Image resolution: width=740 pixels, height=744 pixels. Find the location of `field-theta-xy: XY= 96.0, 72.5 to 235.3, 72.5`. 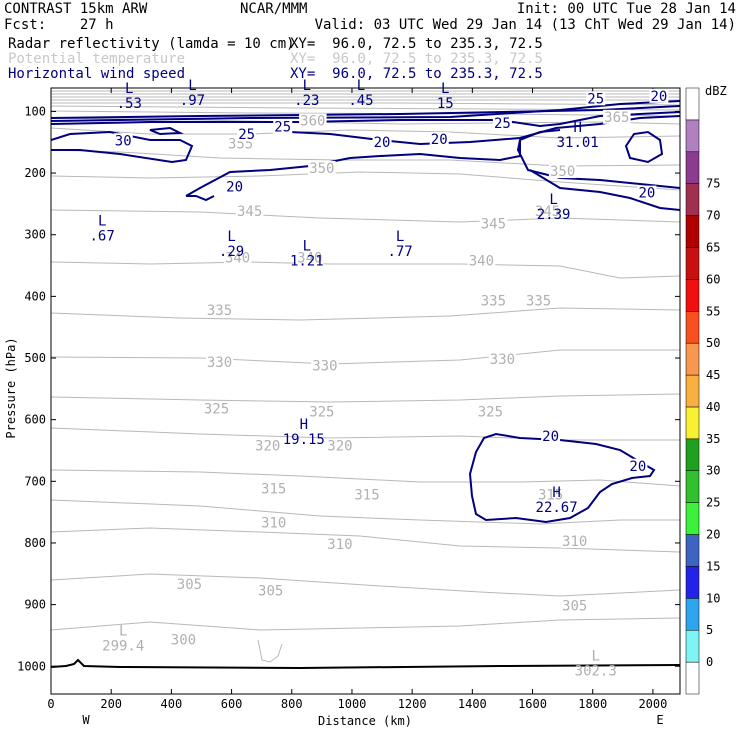

field-theta-xy: XY= 96.0, 72.5 to 235.3, 72.5 is located at coordinates (416, 59).